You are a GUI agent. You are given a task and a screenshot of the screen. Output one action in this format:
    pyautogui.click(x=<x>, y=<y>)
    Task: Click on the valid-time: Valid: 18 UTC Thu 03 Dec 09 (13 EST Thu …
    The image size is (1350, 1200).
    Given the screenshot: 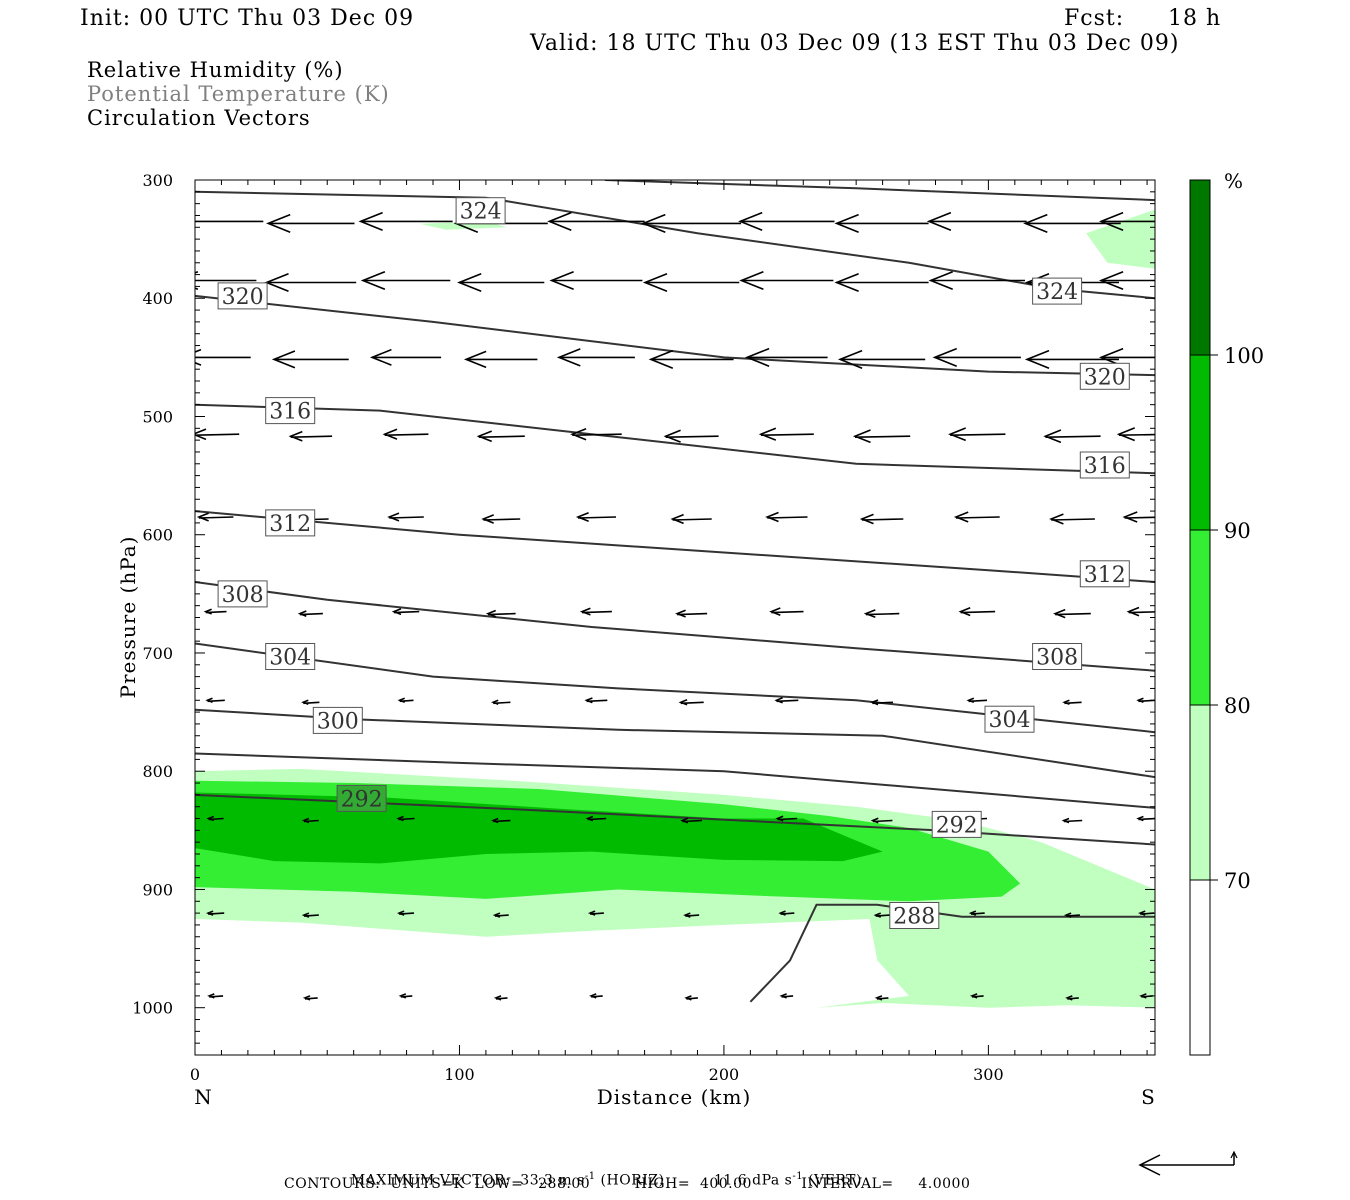 What is the action you would take?
    pyautogui.click(x=855, y=43)
    